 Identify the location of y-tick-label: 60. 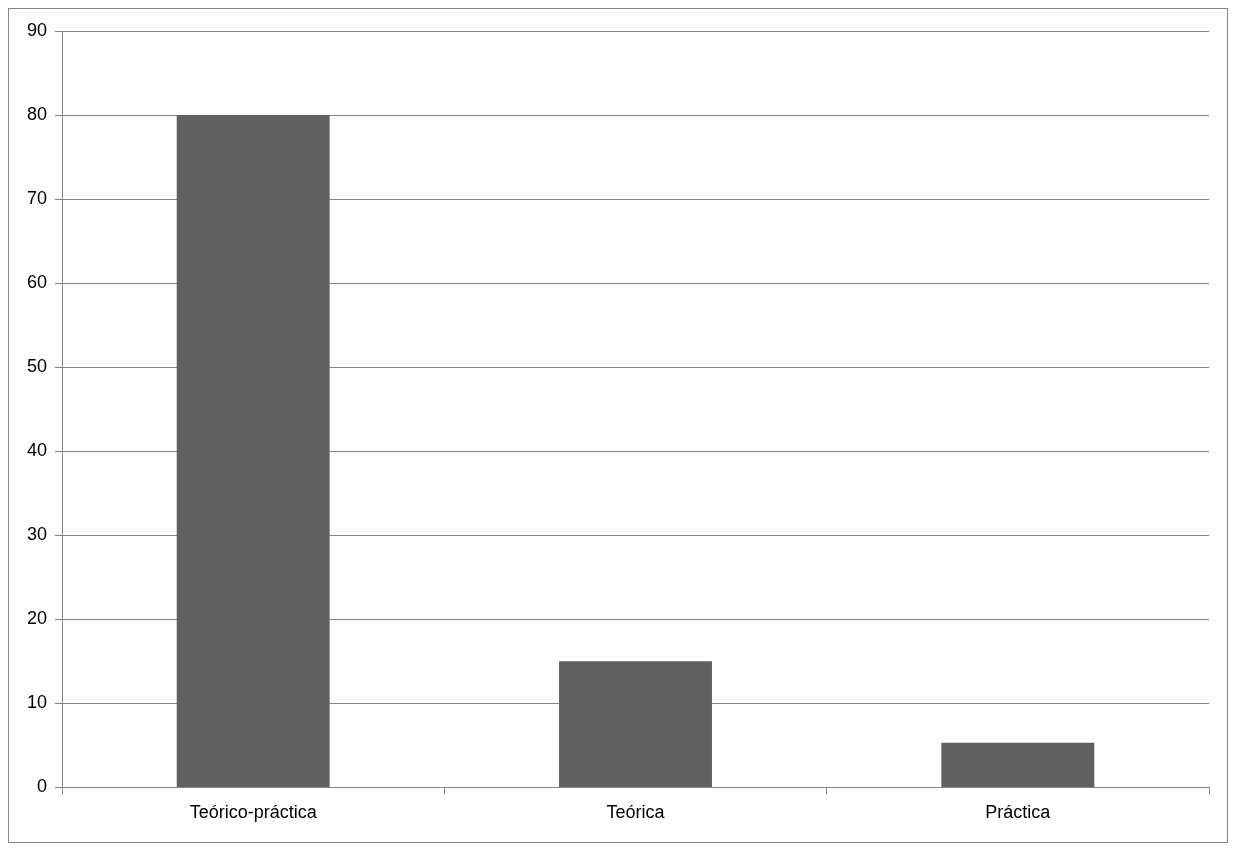
(37, 282).